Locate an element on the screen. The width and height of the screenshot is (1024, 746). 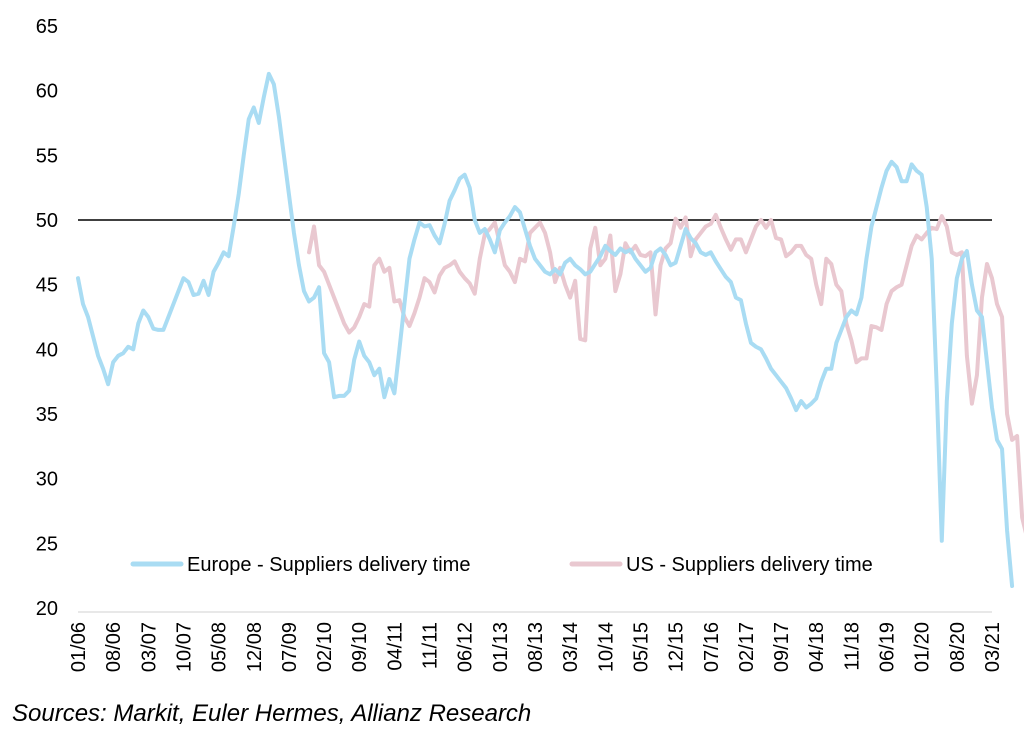
x-tick: 01/13 is located at coordinates (501, 647).